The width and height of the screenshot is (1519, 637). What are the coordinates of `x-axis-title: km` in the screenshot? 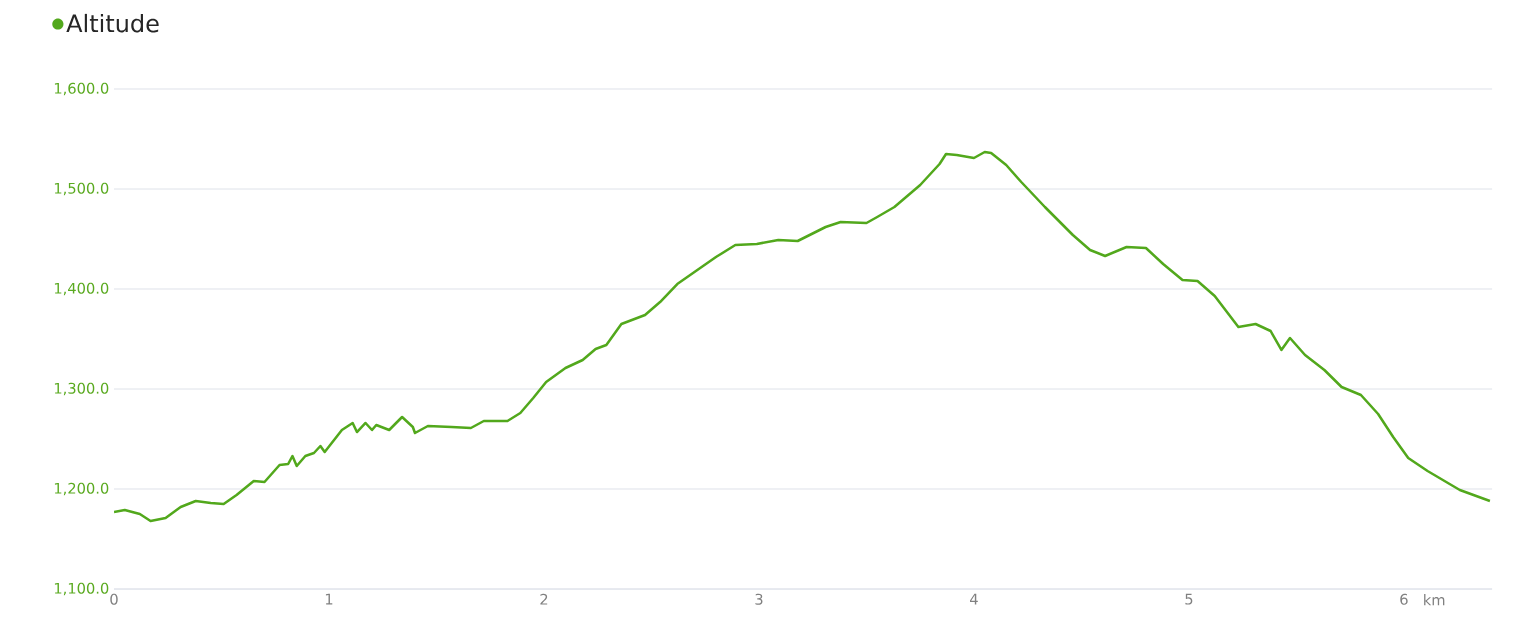 It's located at (1434, 600).